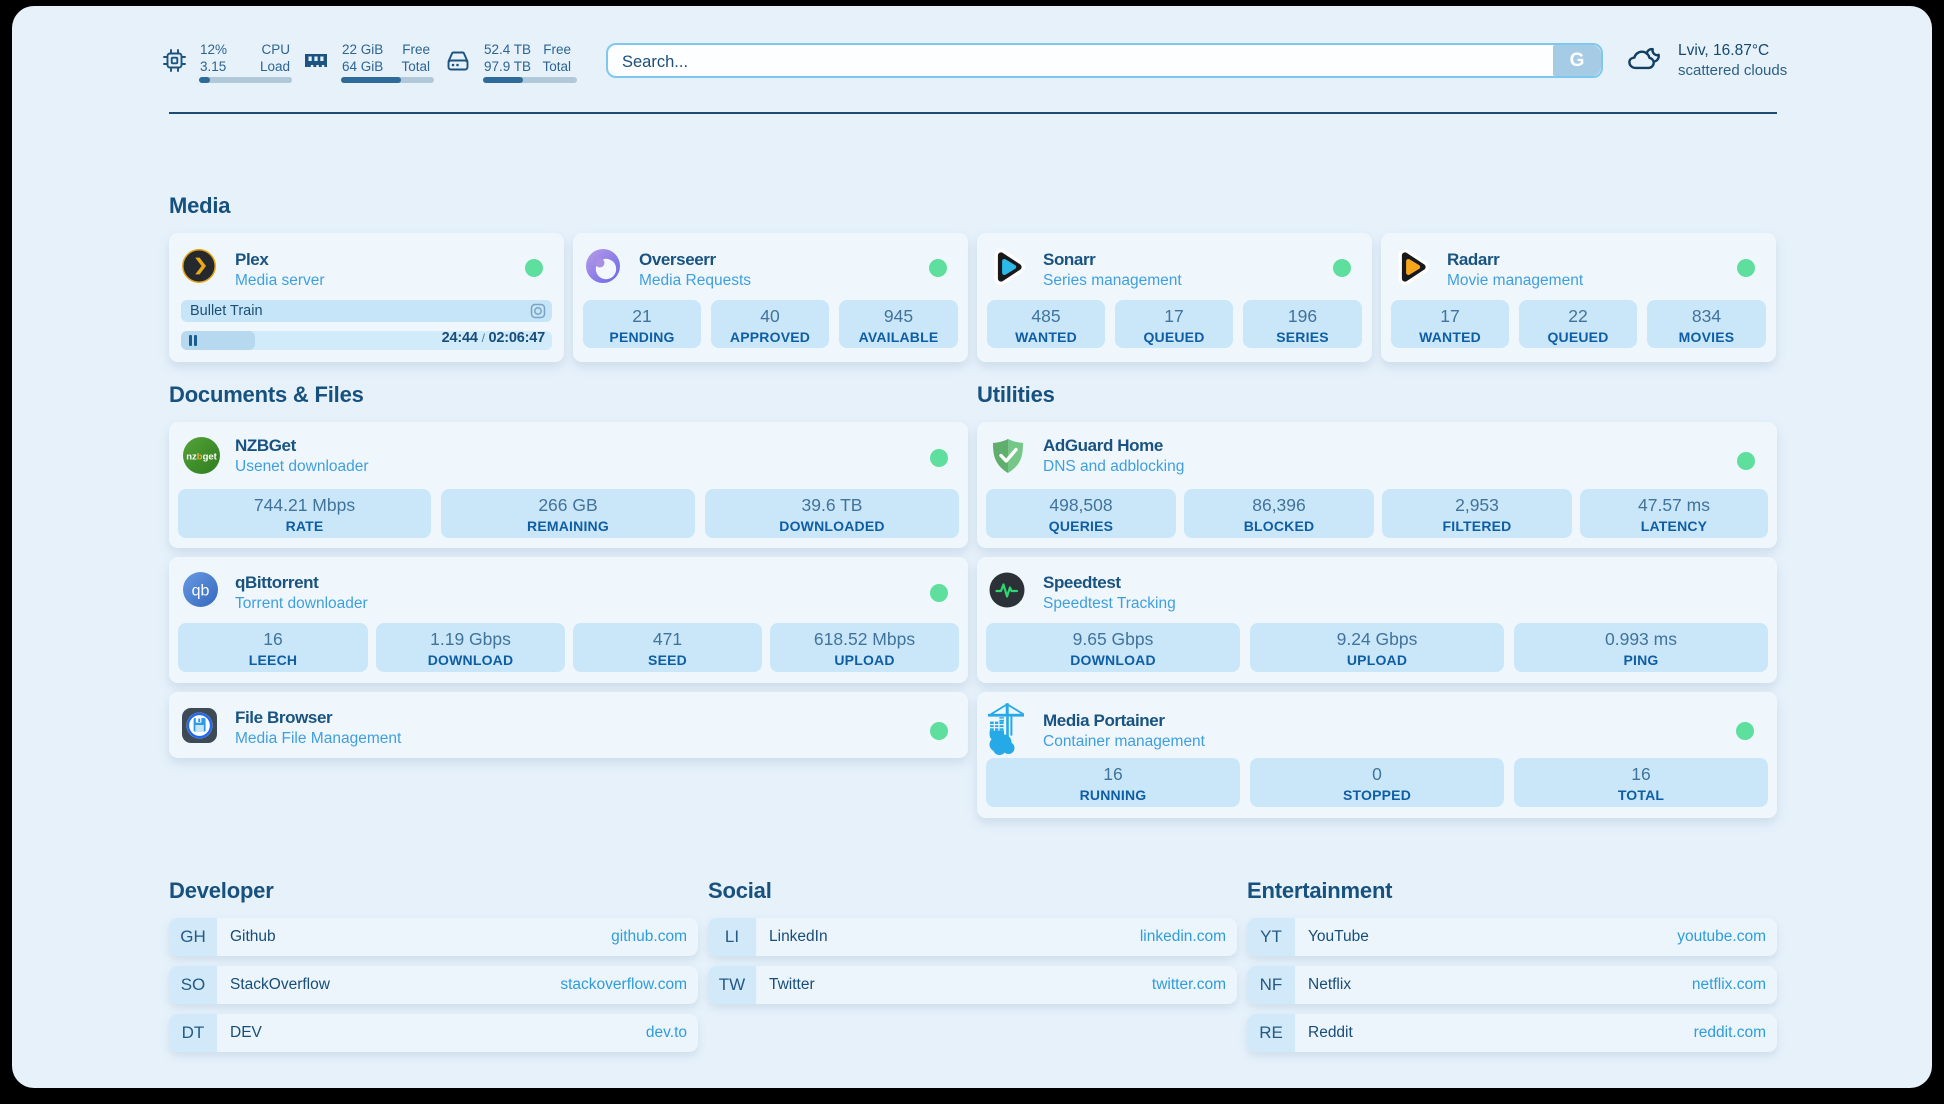 The height and width of the screenshot is (1104, 1944). I want to click on svg-text: nzbget, so click(201, 457).